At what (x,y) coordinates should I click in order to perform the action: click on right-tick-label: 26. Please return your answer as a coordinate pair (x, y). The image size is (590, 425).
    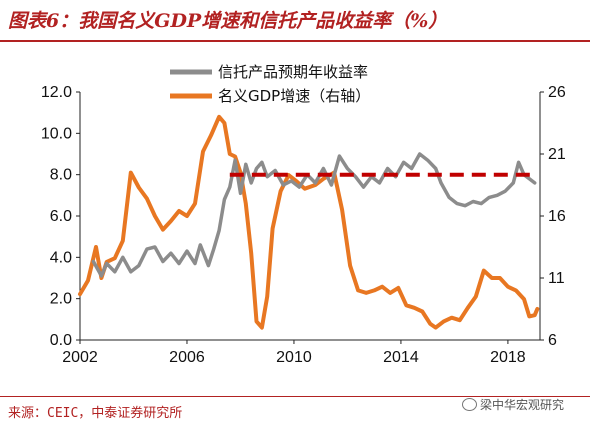
    Looking at the image, I should click on (557, 92).